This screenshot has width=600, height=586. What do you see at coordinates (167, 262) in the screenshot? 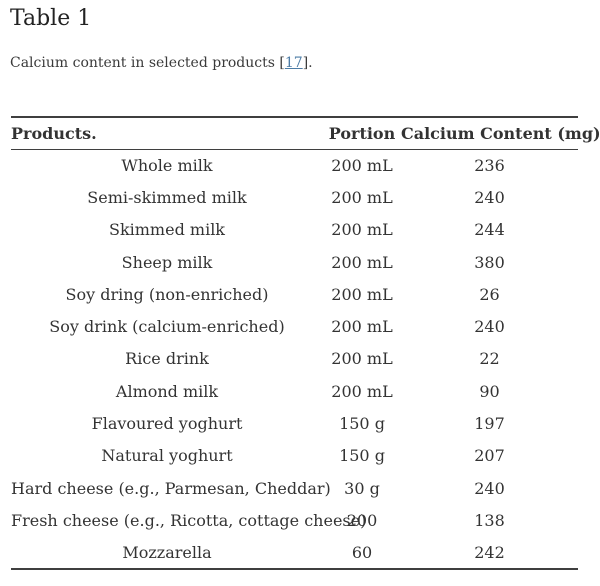
I see `product-cell: Sheep milk` at bounding box center [167, 262].